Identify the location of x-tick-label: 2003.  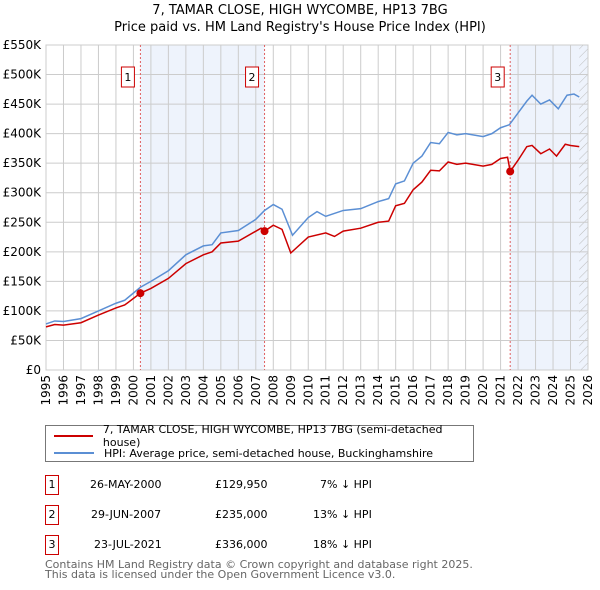
(186, 390).